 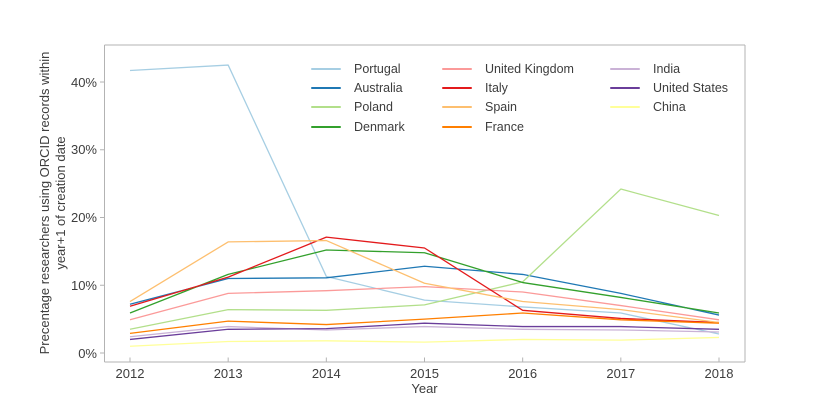 I want to click on legend-label-china: China, so click(x=669, y=107).